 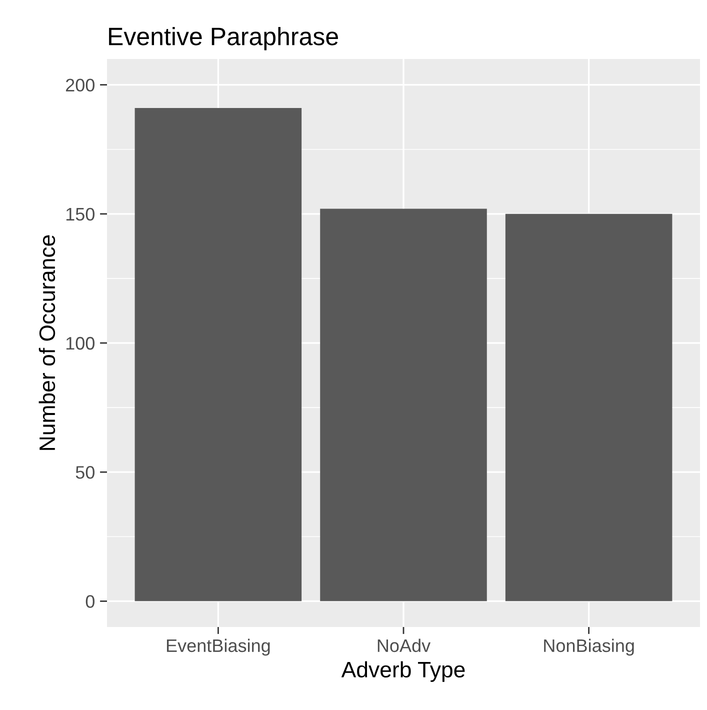 I want to click on y-tick-label: 150, so click(x=80, y=214).